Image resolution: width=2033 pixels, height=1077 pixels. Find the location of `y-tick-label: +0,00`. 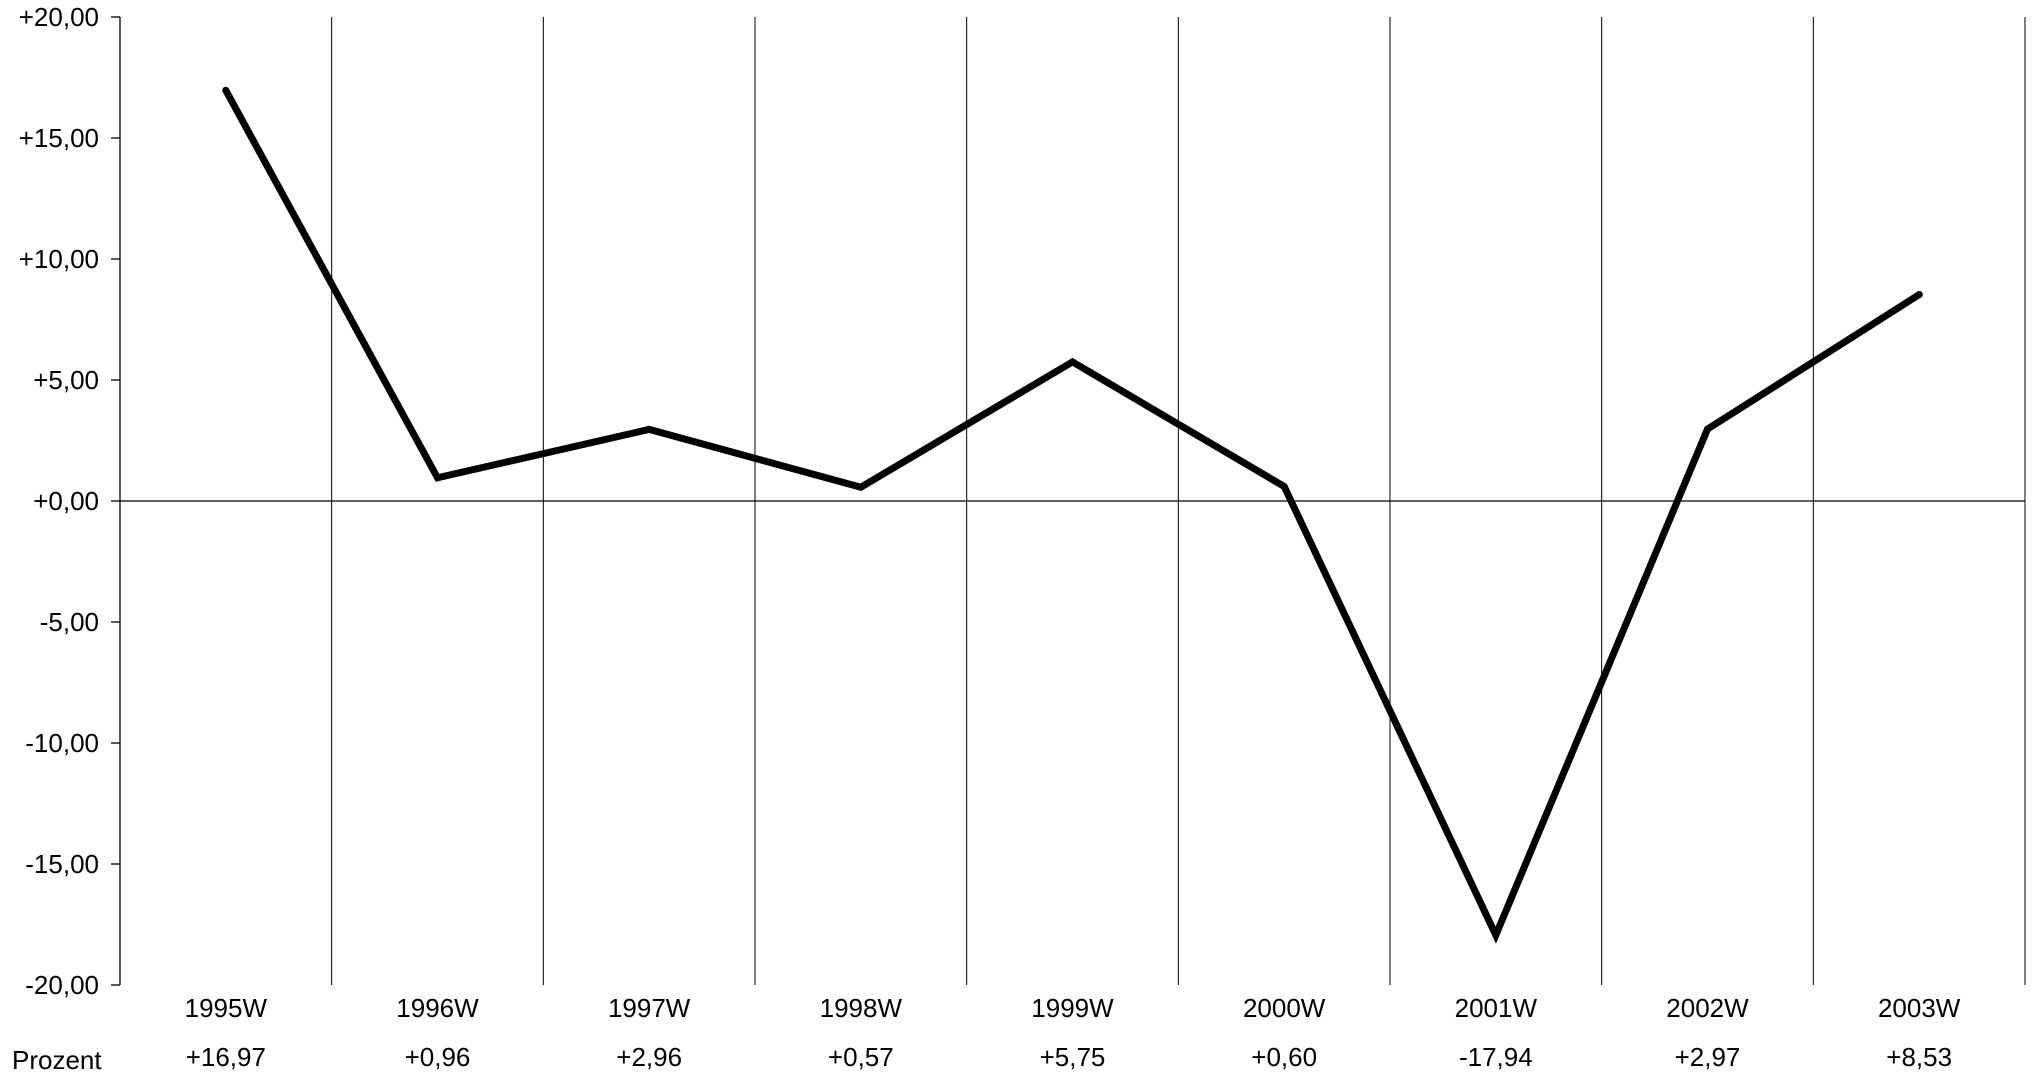

y-tick-label: +0,00 is located at coordinates (66, 501).